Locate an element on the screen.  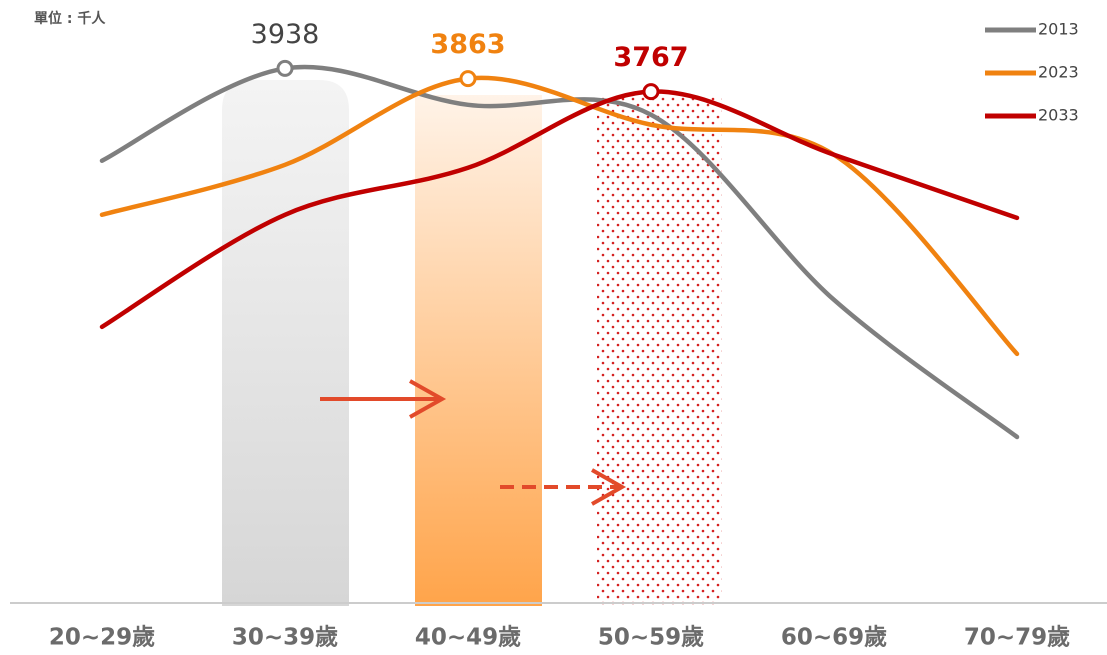
peak-label: 3767 is located at coordinates (650, 57).